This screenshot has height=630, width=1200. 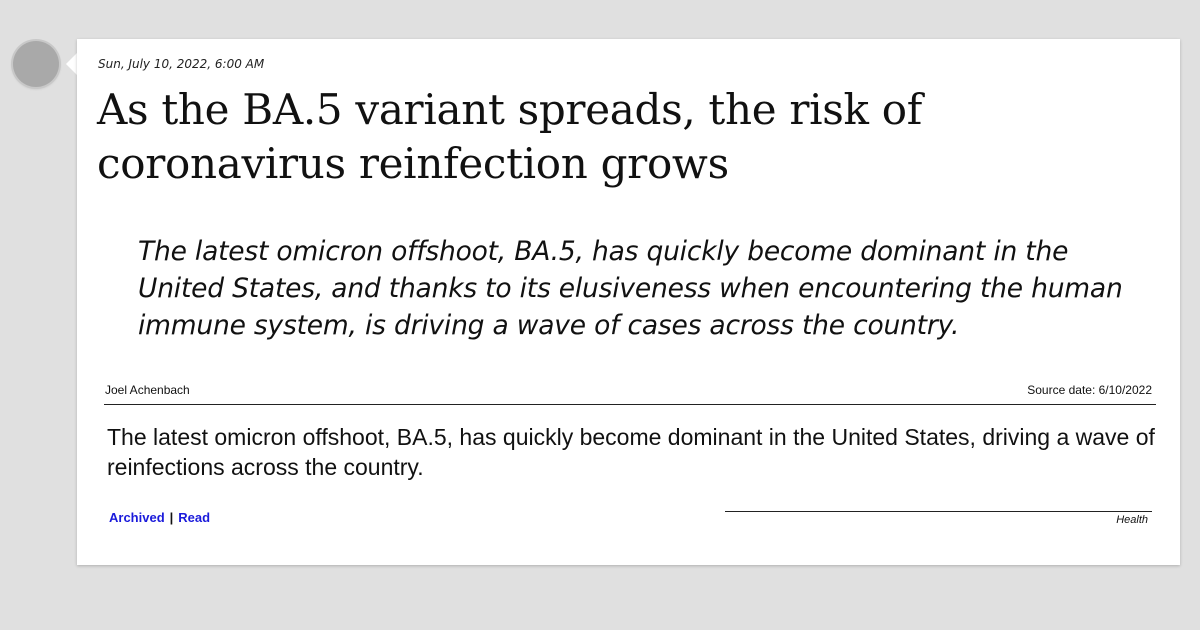 What do you see at coordinates (181, 64) in the screenshot?
I see `post-date: Sun, July 10, 2022, 6:00 AM` at bounding box center [181, 64].